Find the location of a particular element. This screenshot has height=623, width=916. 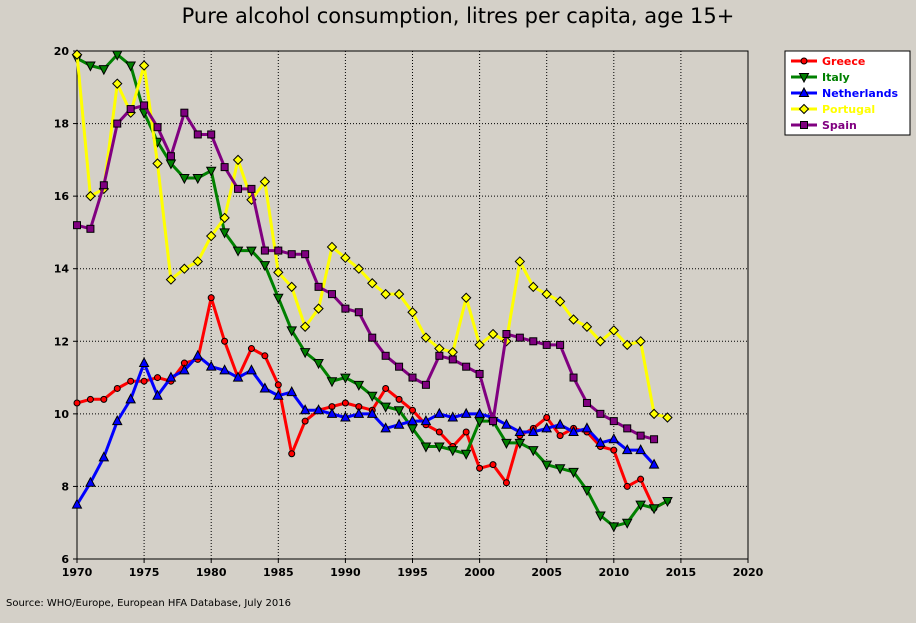

legend-item-spain: Spain is located at coordinates (824, 125).